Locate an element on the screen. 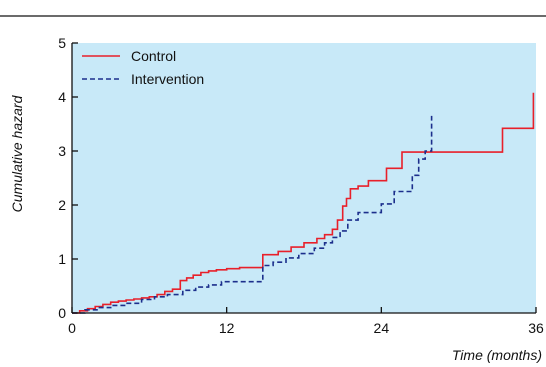 The height and width of the screenshot is (367, 546). legend-label-intervention: Intervention is located at coordinates (167, 79).